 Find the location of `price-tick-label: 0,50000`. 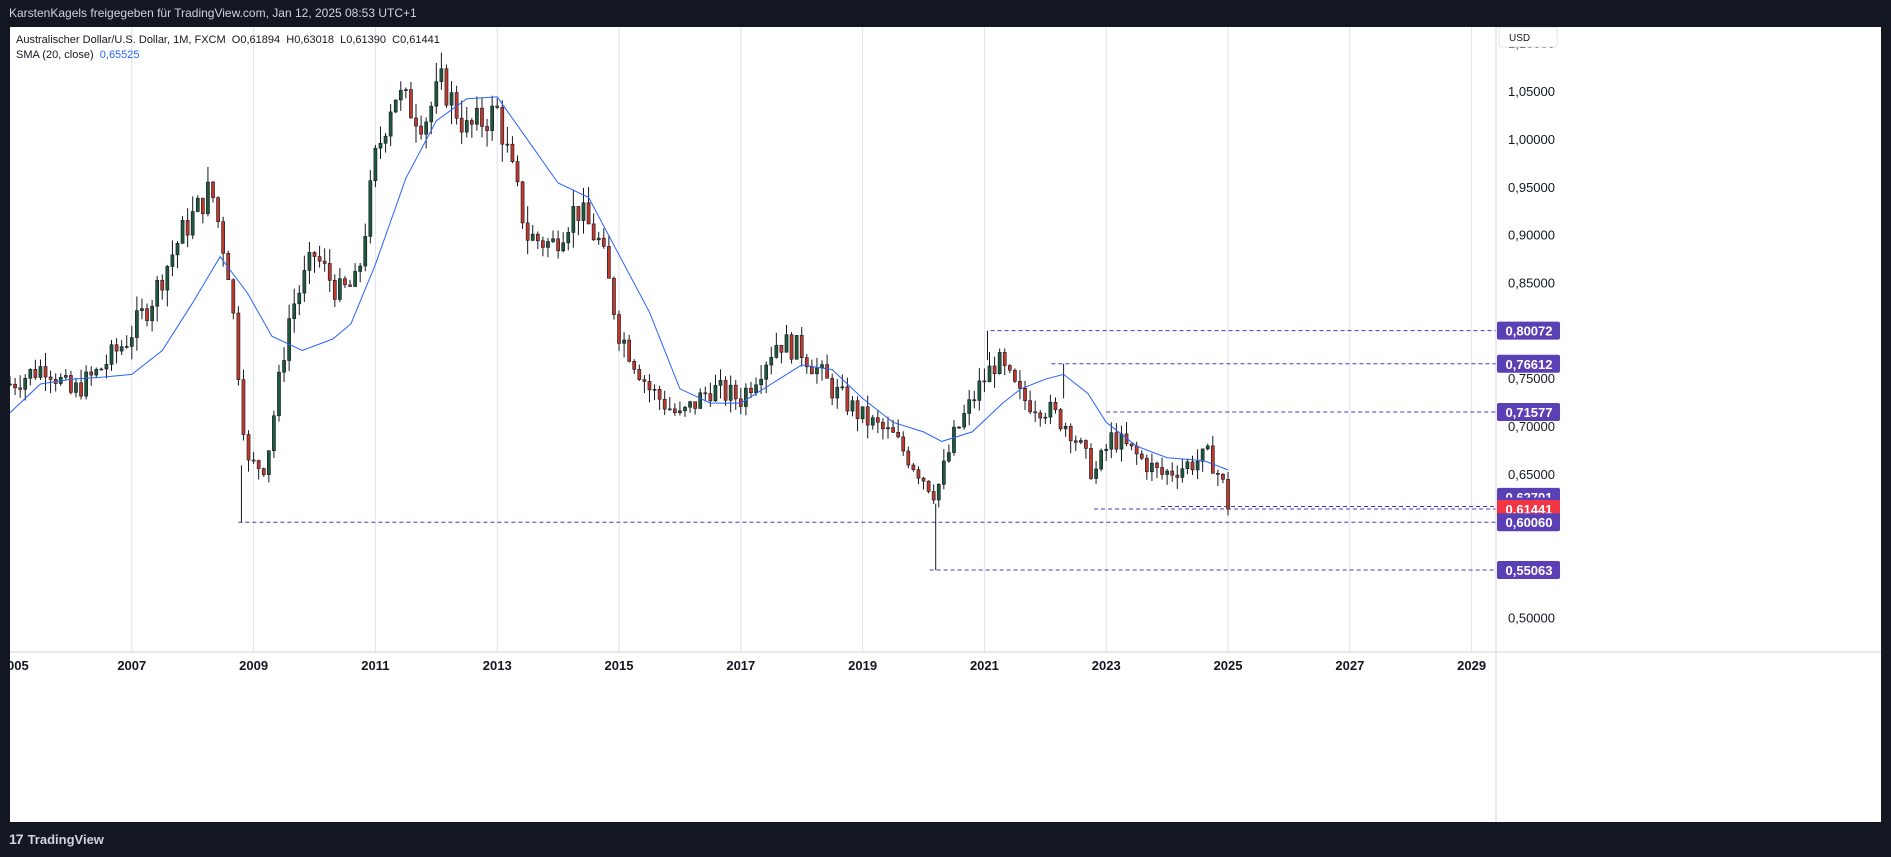

price-tick-label: 0,50000 is located at coordinates (1531, 618).